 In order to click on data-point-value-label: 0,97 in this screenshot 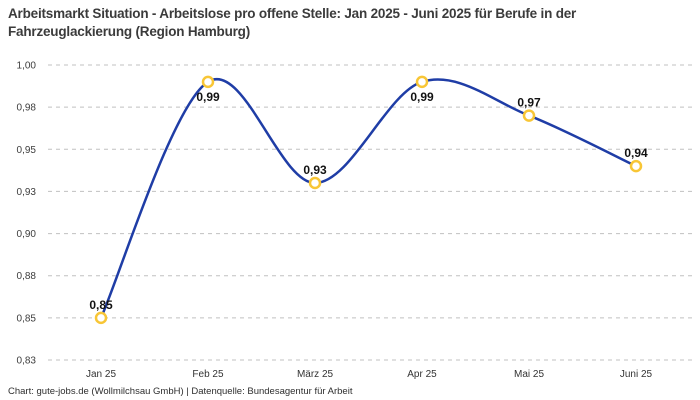, I will do `click(529, 103)`.